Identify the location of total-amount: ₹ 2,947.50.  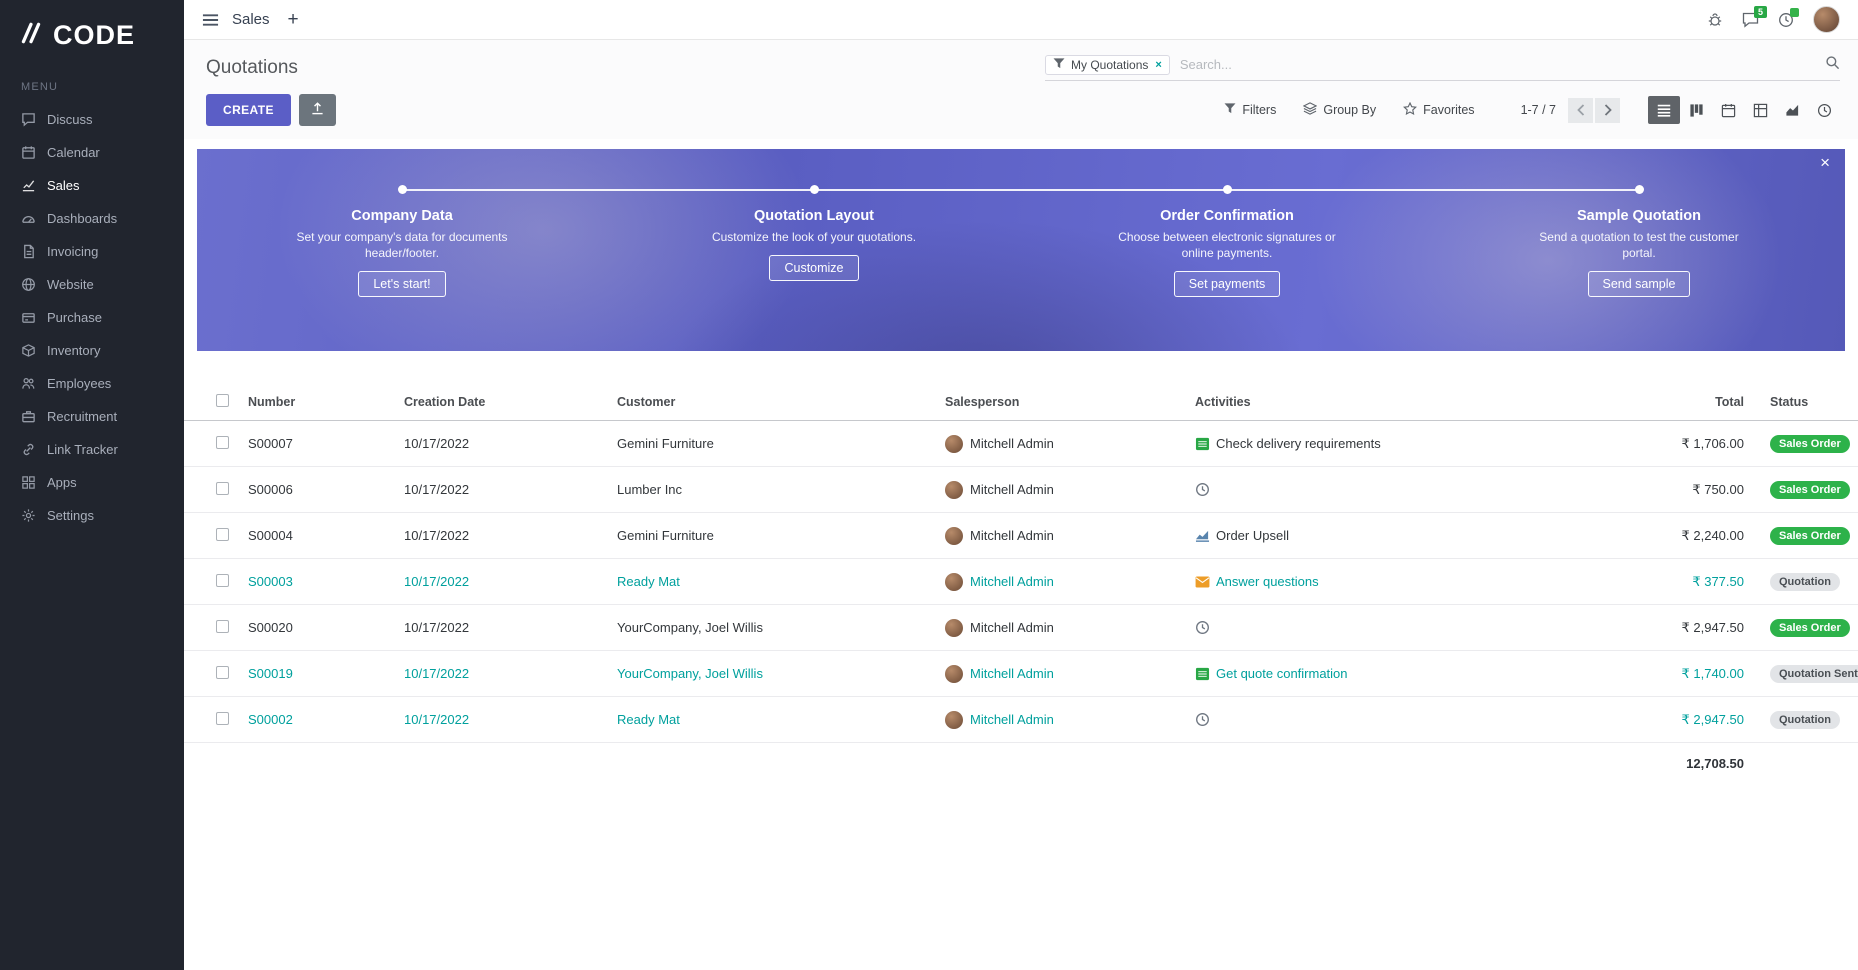
(1713, 719).